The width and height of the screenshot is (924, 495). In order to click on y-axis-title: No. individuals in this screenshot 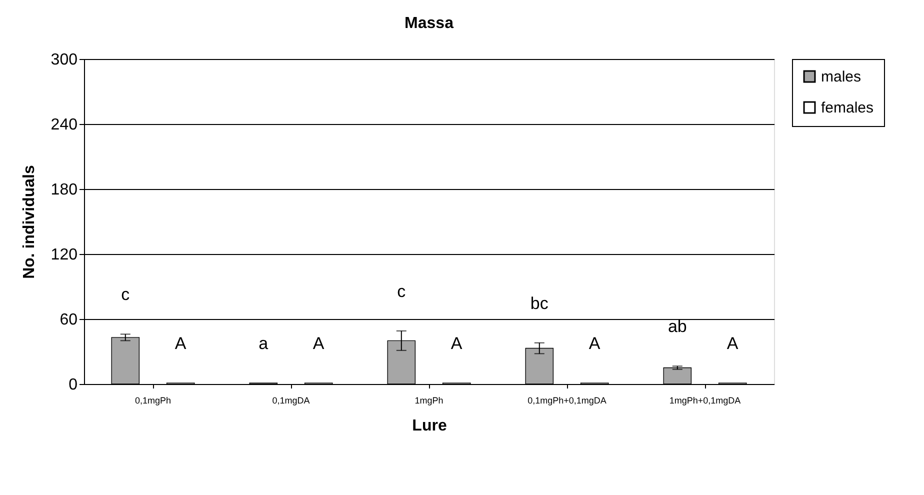, I will do `click(29, 222)`.